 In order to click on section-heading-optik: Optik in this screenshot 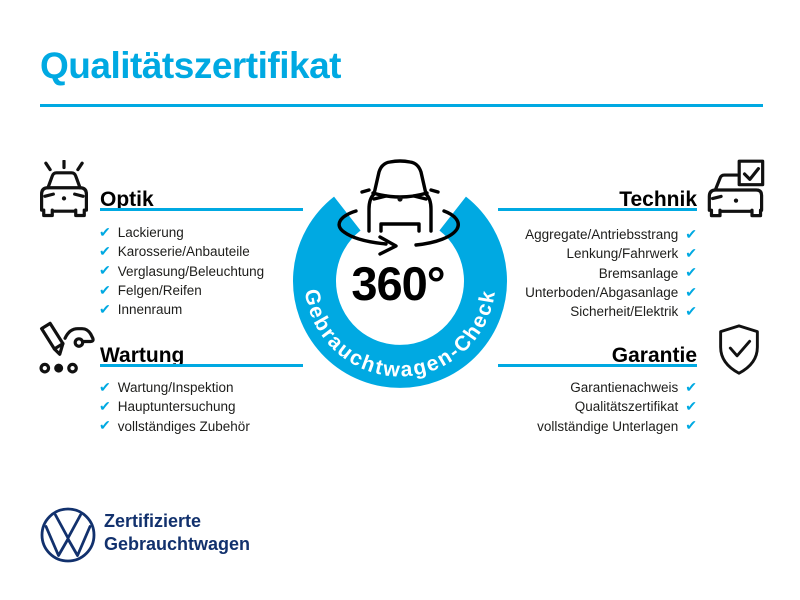, I will do `click(127, 199)`.